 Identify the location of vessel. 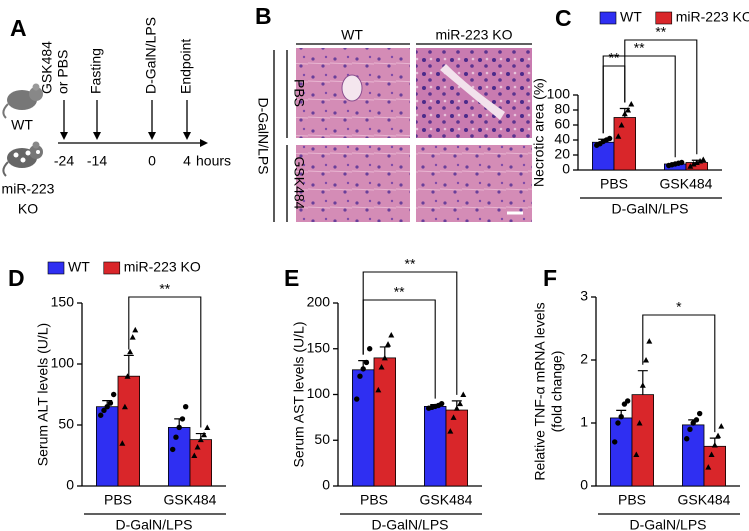
(352, 88).